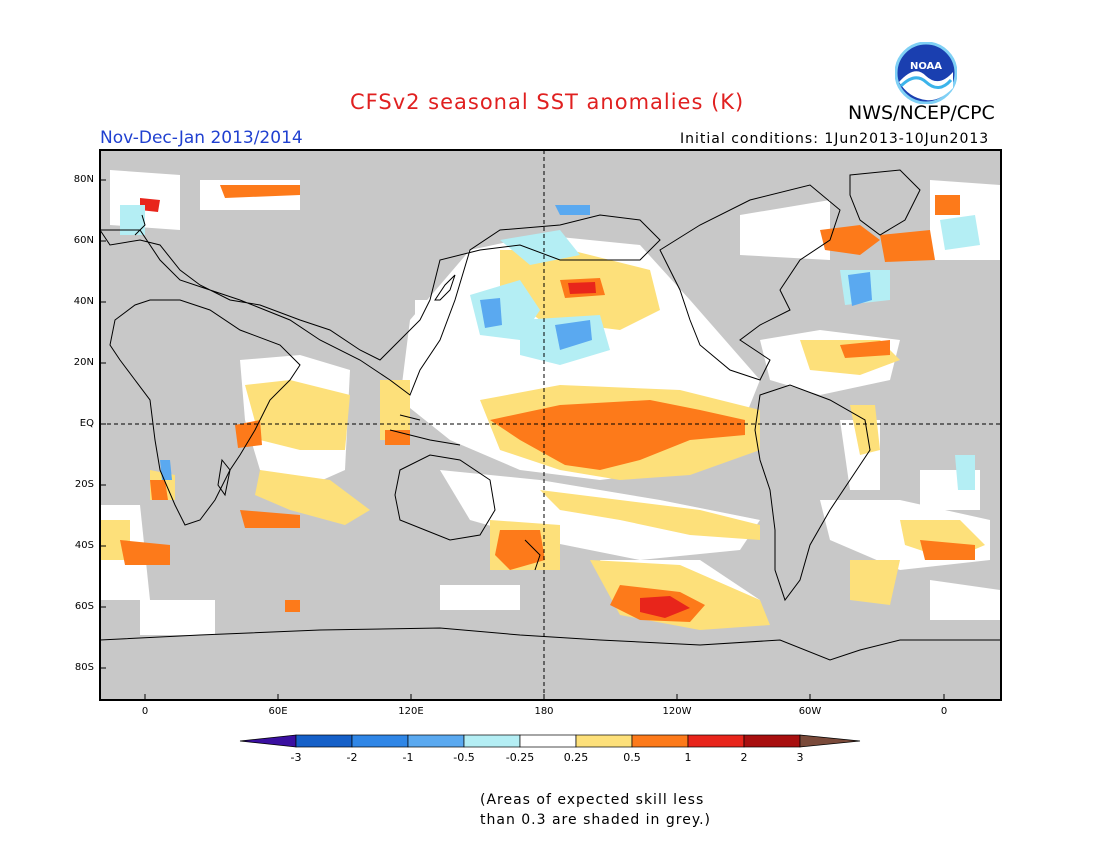 The image size is (1100, 850). What do you see at coordinates (596, 820) in the screenshot?
I see `skill-note-line2: than 0.3 are shaded in grey.)` at bounding box center [596, 820].